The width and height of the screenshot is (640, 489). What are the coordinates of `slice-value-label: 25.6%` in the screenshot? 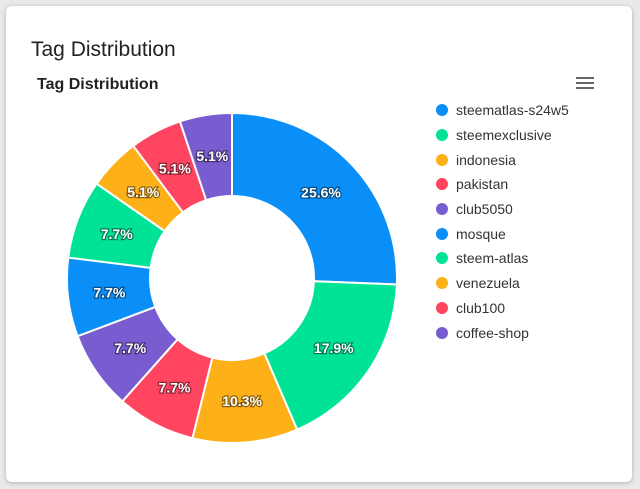 It's located at (321, 192).